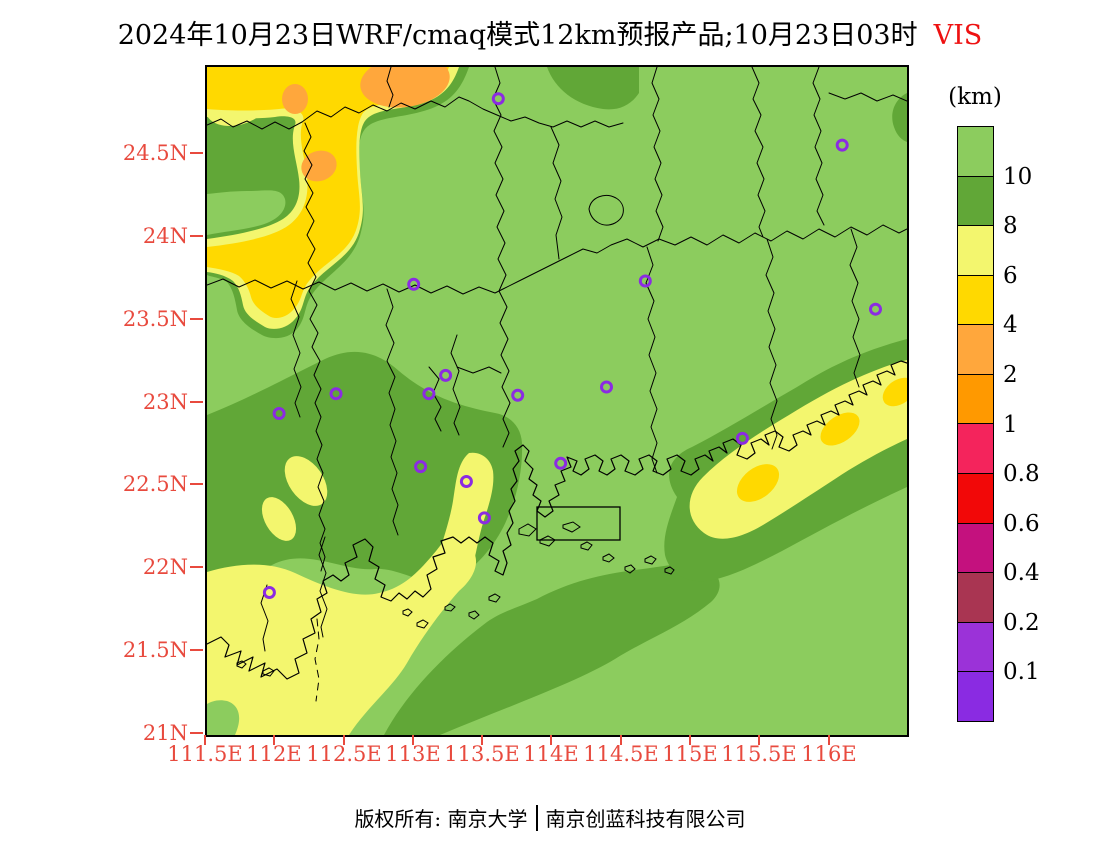 The image size is (1100, 850). Describe the element at coordinates (165, 733) in the screenshot. I see `y-axis-label: 21N` at that location.